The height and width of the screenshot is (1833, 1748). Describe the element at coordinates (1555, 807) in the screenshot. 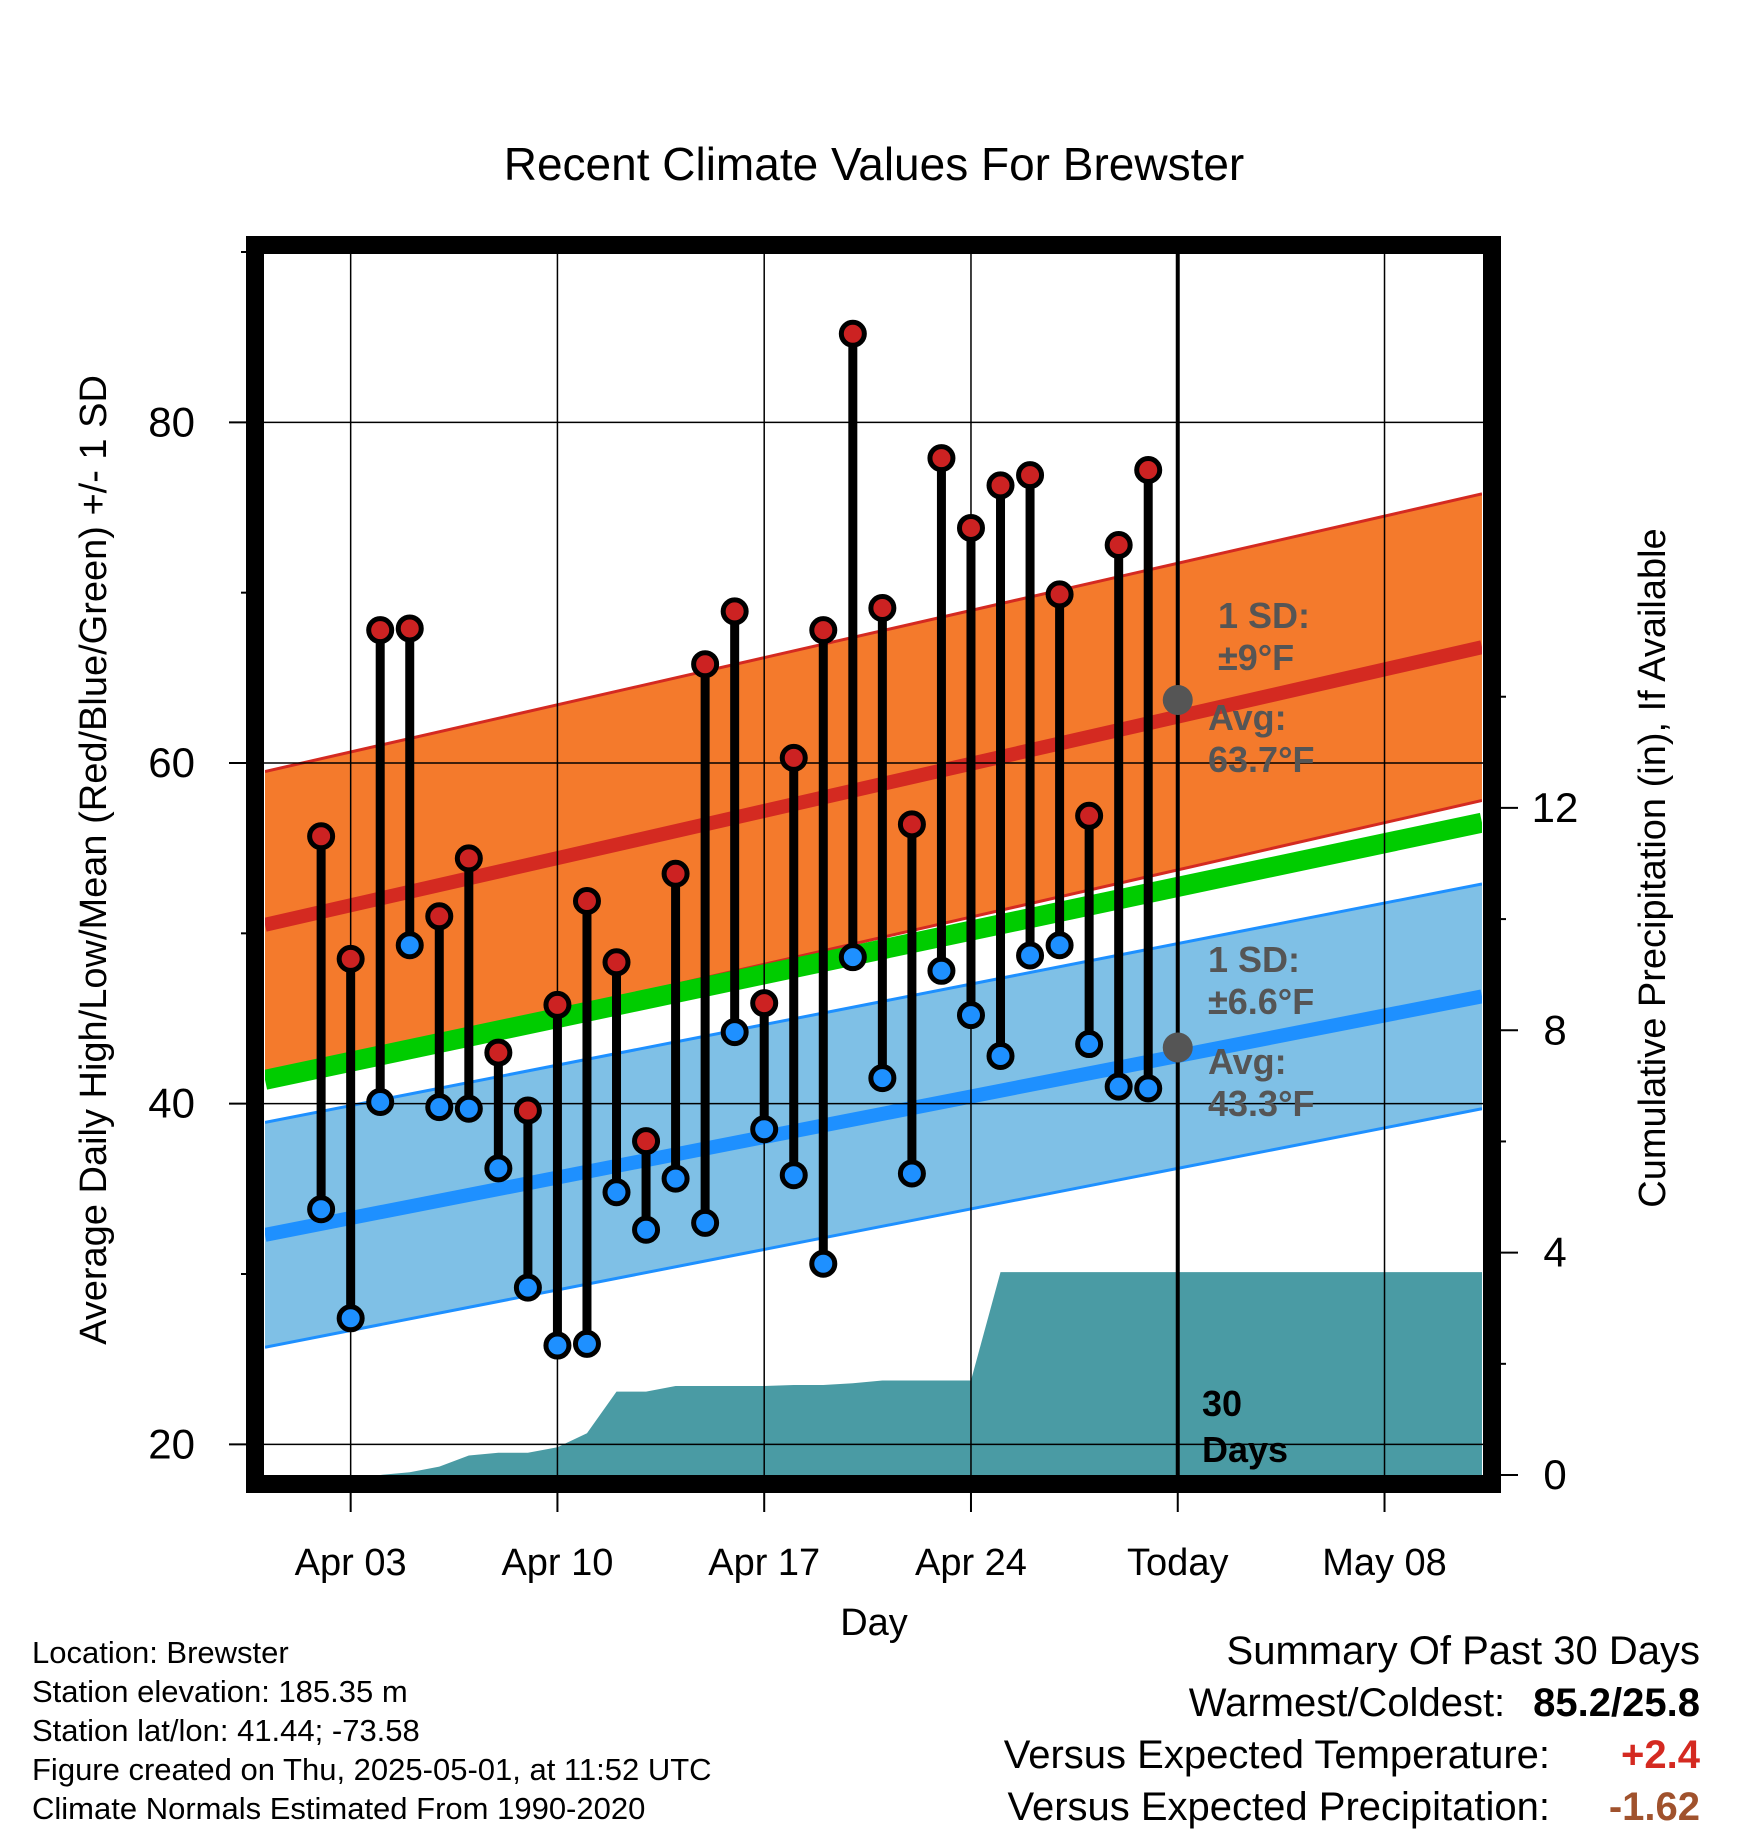

I see `y2-tick-label: 12` at that location.